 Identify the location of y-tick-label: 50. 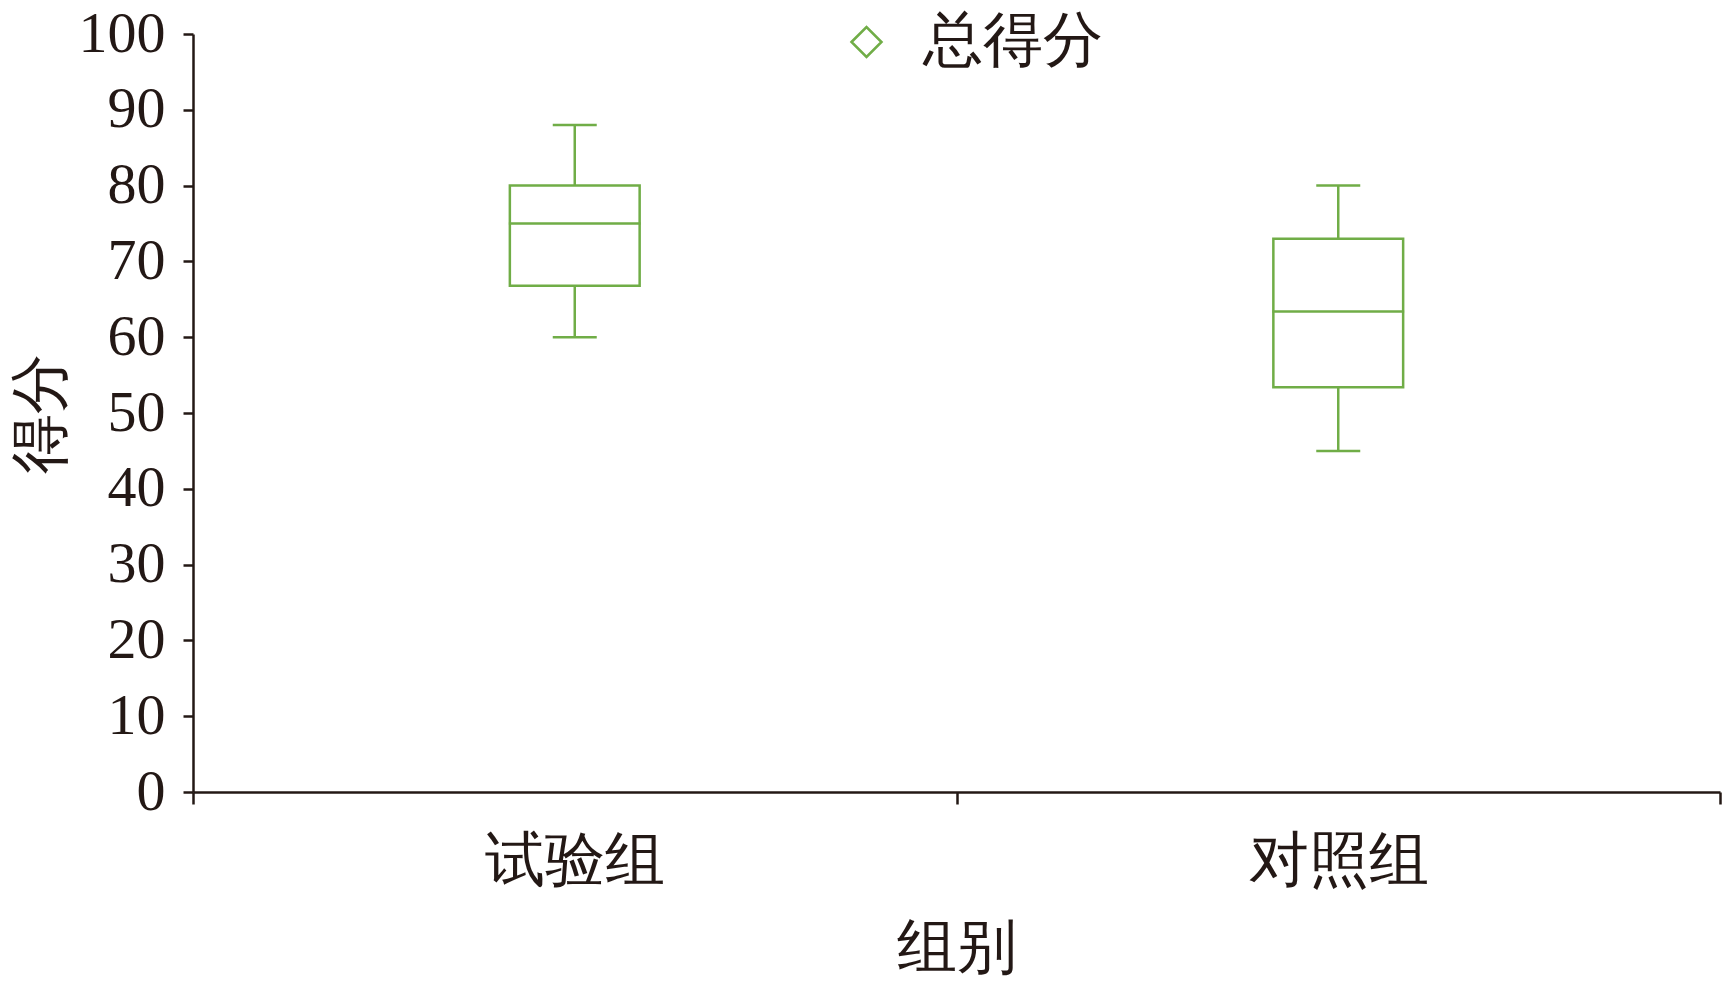
(136, 411).